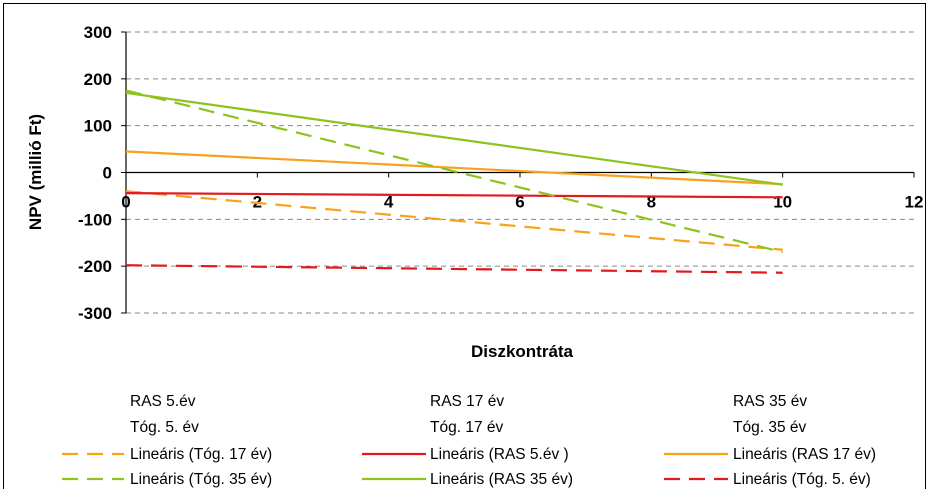 The width and height of the screenshot is (931, 489). I want to click on x-axis: 0 2 4 6 8 10 12, so click(522, 191).